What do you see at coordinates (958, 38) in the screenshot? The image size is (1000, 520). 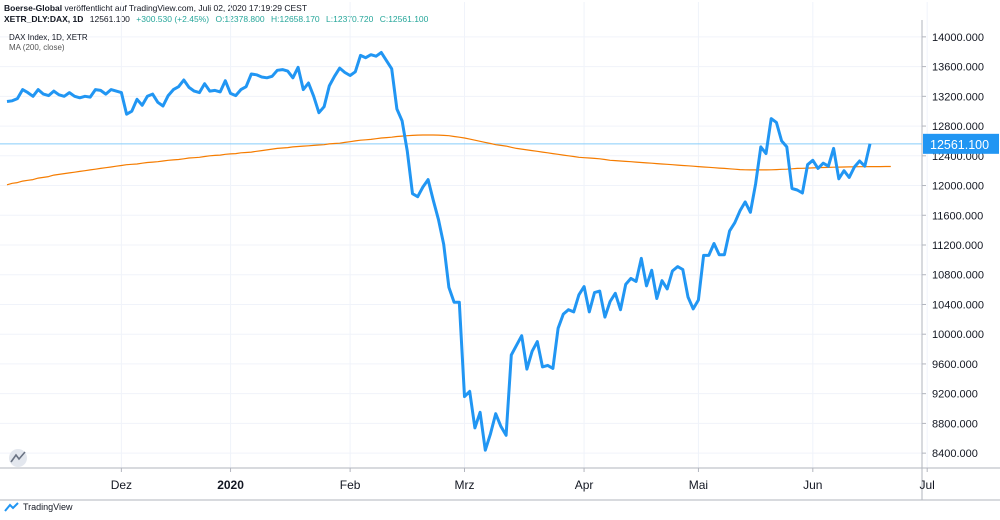 I see `y-tick-label: 14000.000` at bounding box center [958, 38].